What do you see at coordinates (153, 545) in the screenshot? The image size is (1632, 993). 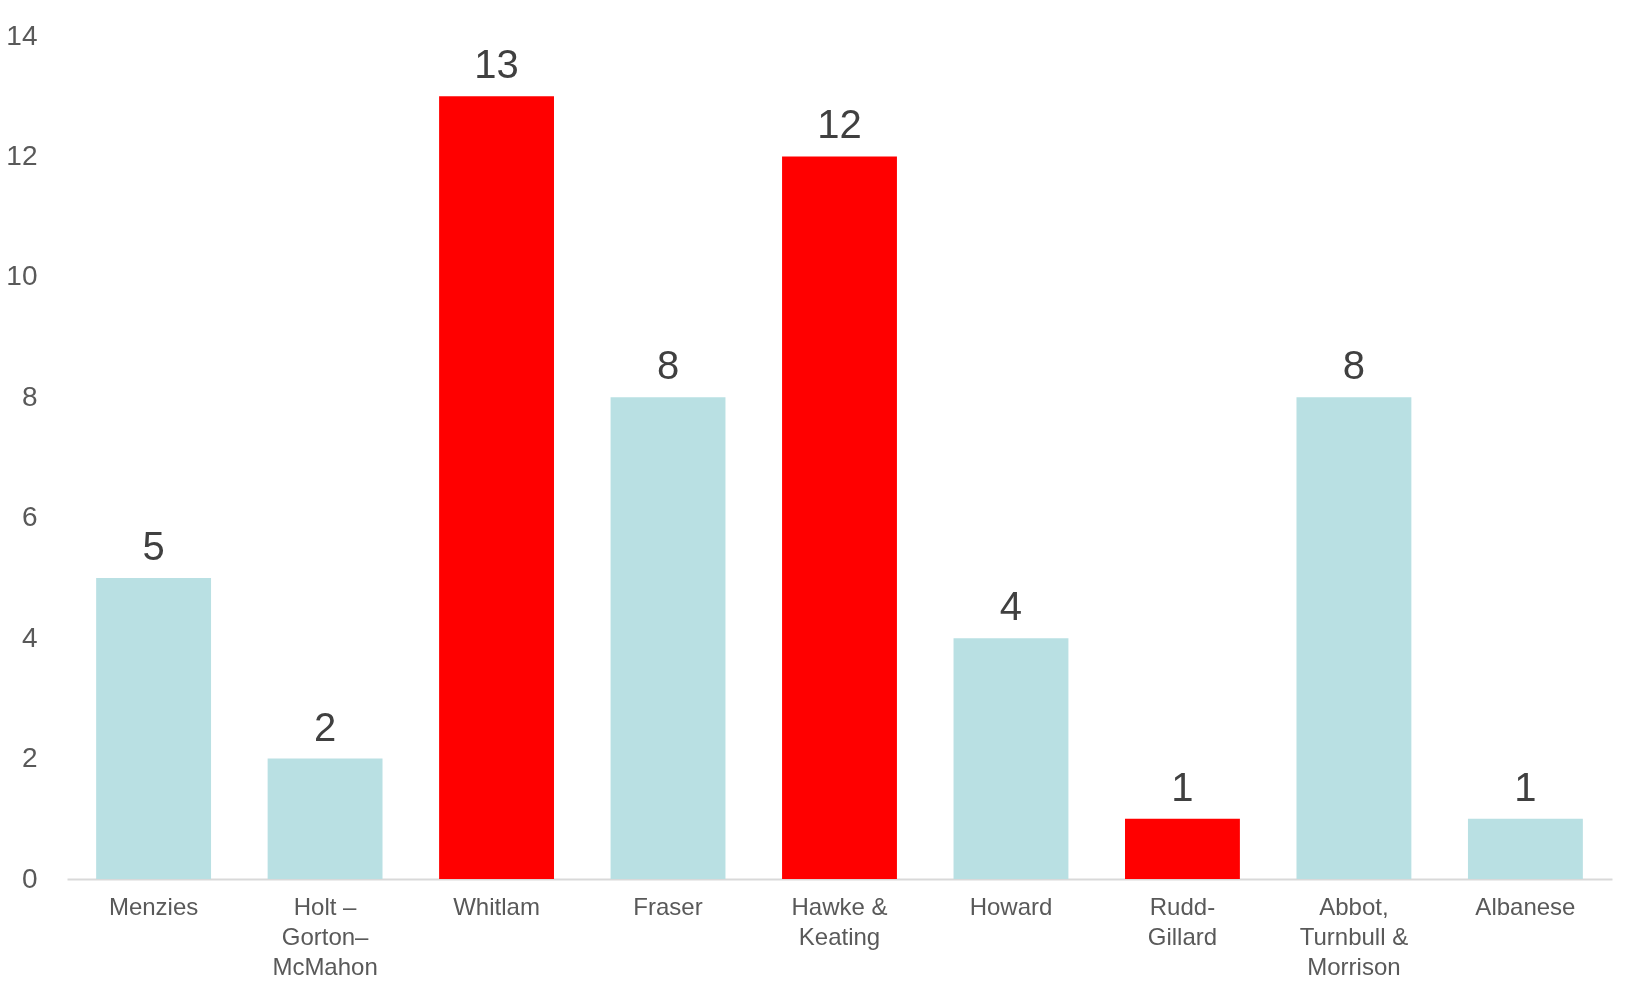 I see `data-label: 5` at bounding box center [153, 545].